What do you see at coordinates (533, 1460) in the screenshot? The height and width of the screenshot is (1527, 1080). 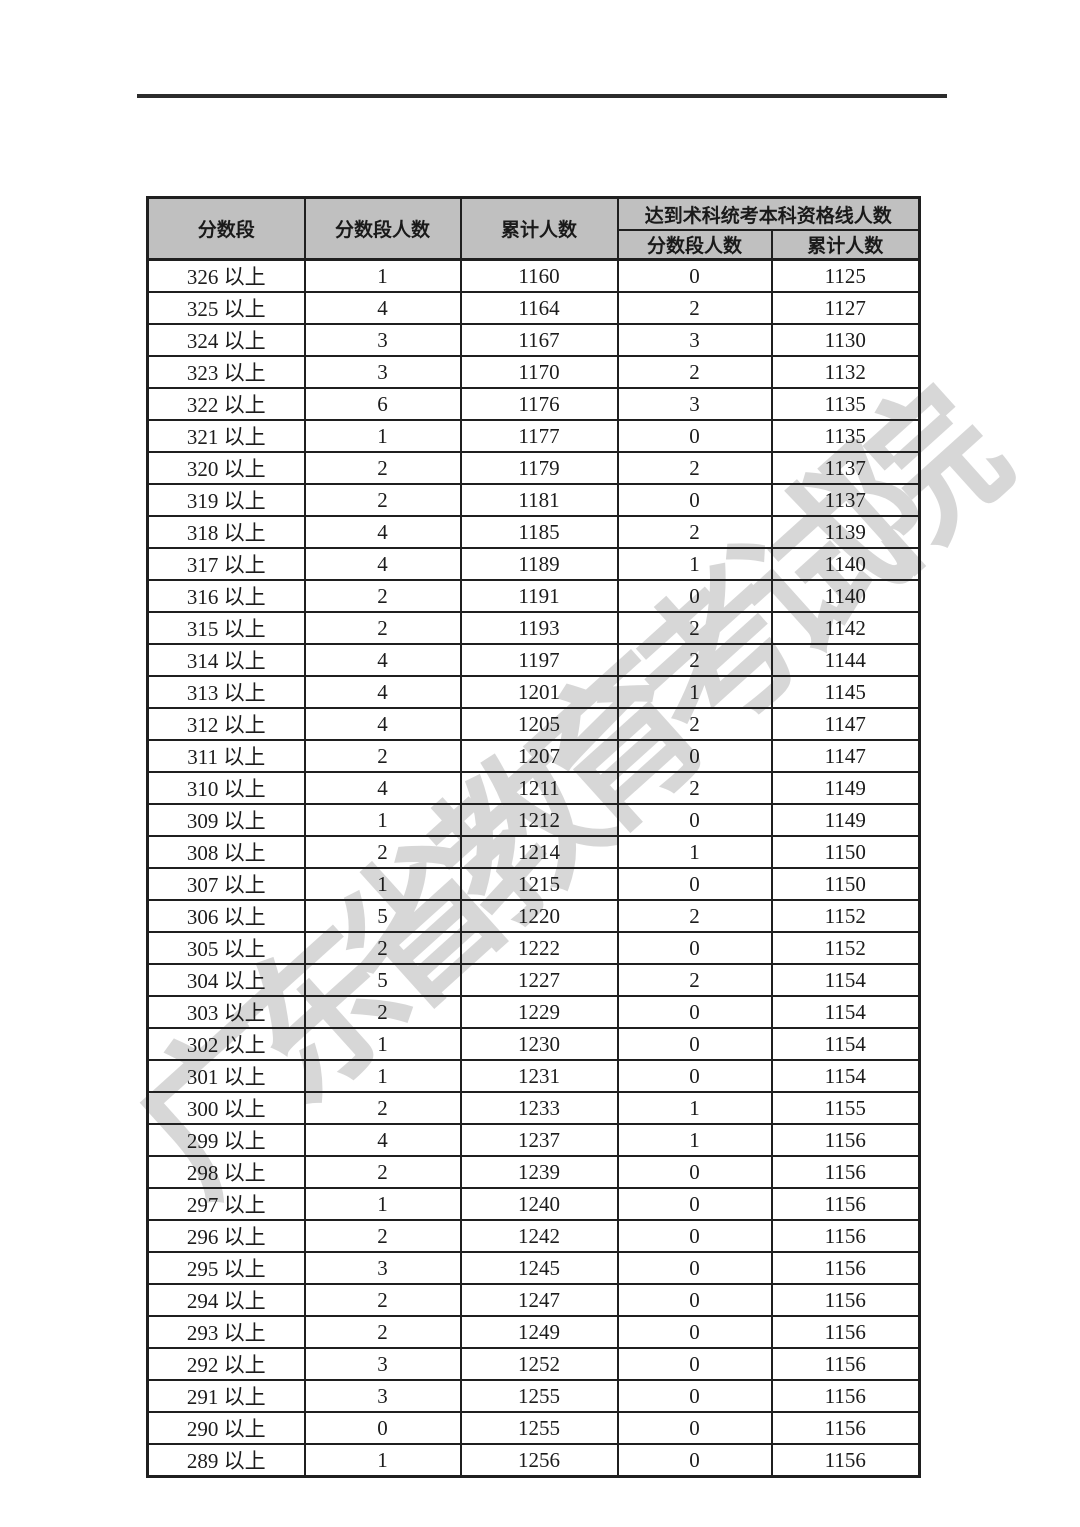 I see `table-row: 289 以上 1 1256 0 1156` at bounding box center [533, 1460].